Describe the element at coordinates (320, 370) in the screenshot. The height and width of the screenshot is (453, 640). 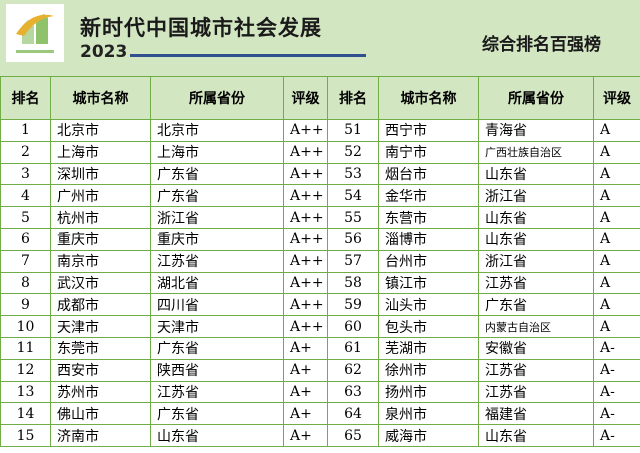
I see `table-row: 12 西安市 陕西省 A+ 62 徐州市 江苏省 A-` at that location.